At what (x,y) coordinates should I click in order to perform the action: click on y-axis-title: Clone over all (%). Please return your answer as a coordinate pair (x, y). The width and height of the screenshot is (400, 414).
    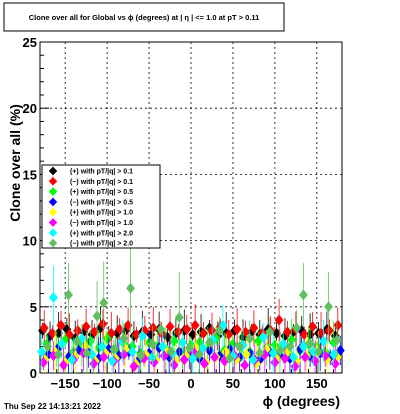
    Looking at the image, I should click on (15, 162).